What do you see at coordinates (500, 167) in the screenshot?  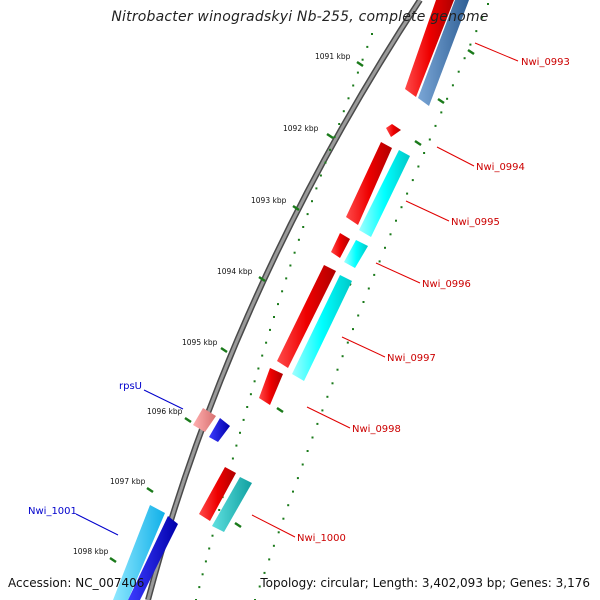 I see `gene-label-nwi-0994: Nwi_0994` at bounding box center [500, 167].